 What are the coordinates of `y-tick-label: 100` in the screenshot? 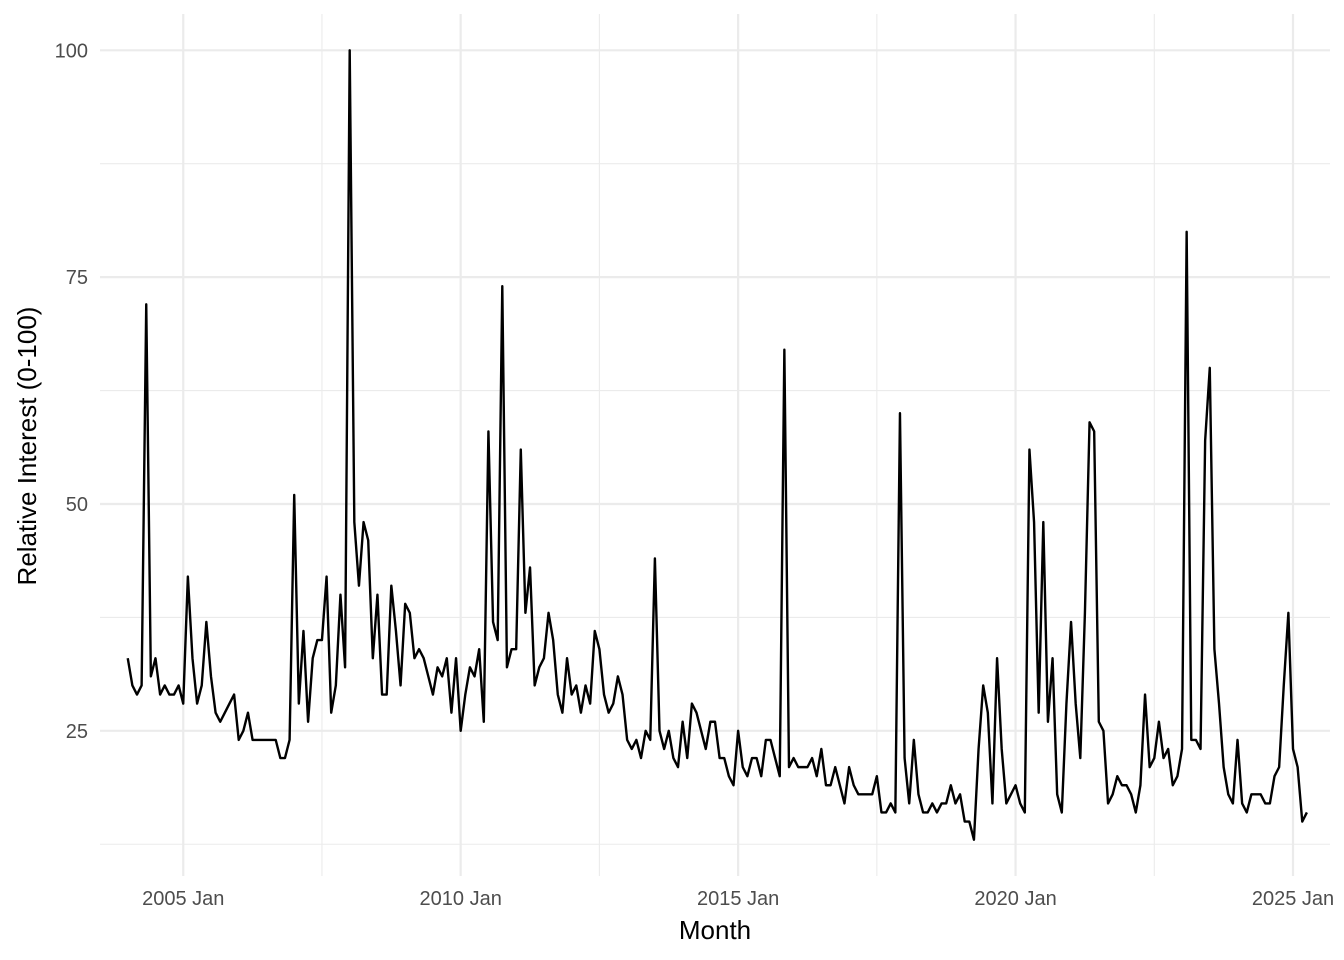 It's located at (71, 51).